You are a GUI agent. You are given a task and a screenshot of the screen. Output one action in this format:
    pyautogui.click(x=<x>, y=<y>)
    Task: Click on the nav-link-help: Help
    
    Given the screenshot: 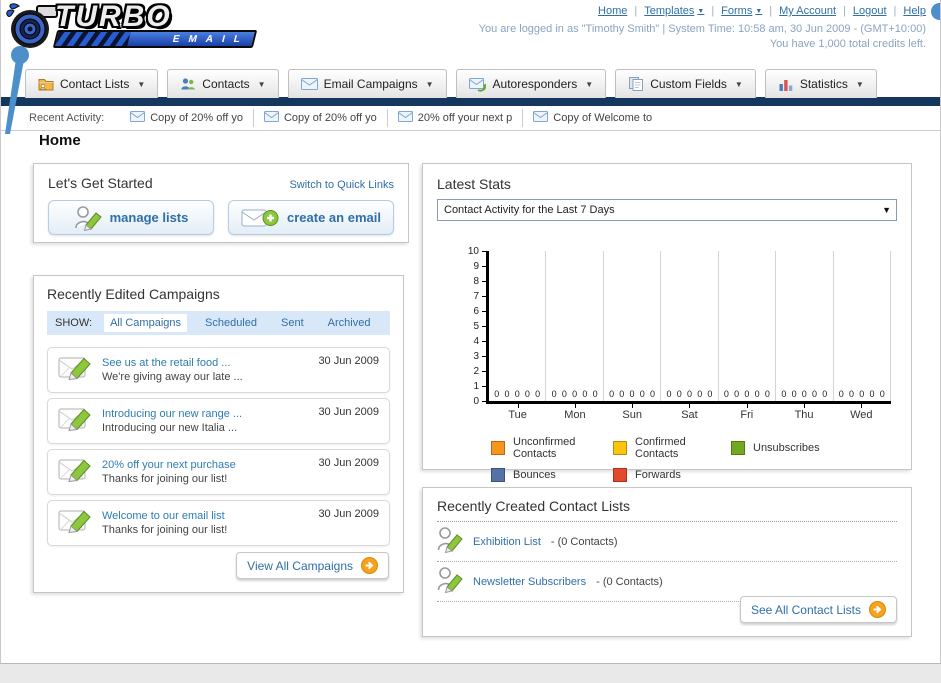 What is the action you would take?
    pyautogui.click(x=914, y=11)
    